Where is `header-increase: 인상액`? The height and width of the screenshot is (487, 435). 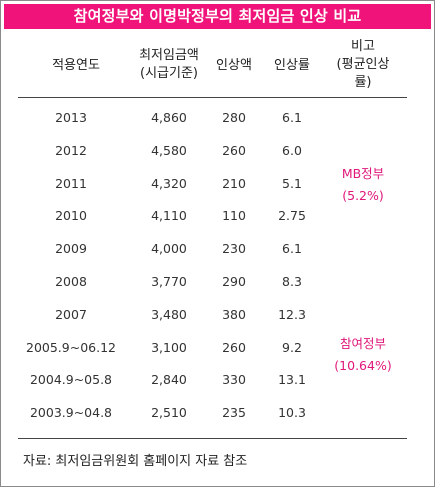 header-increase: 인상액 is located at coordinates (234, 66).